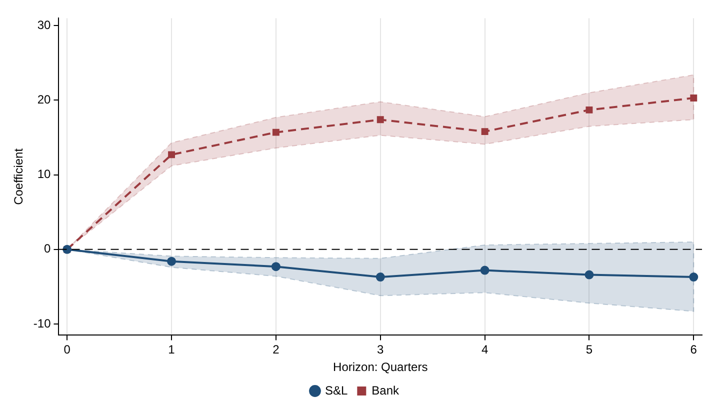 This screenshot has width=716, height=415. I want to click on y-axis-title: Coefficient, so click(19, 176).